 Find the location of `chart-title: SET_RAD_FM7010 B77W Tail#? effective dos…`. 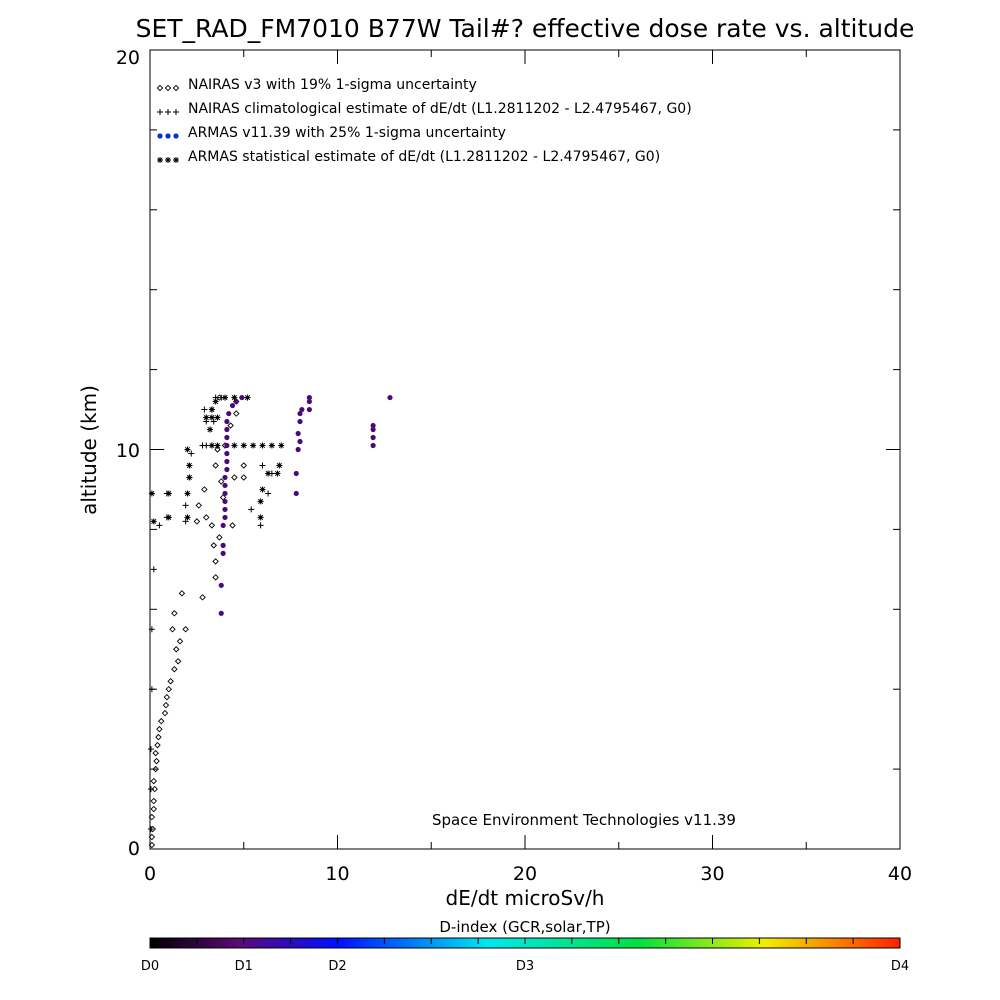

chart-title: SET_RAD_FM7010 B77W Tail#? effective dos… is located at coordinates (525, 28).